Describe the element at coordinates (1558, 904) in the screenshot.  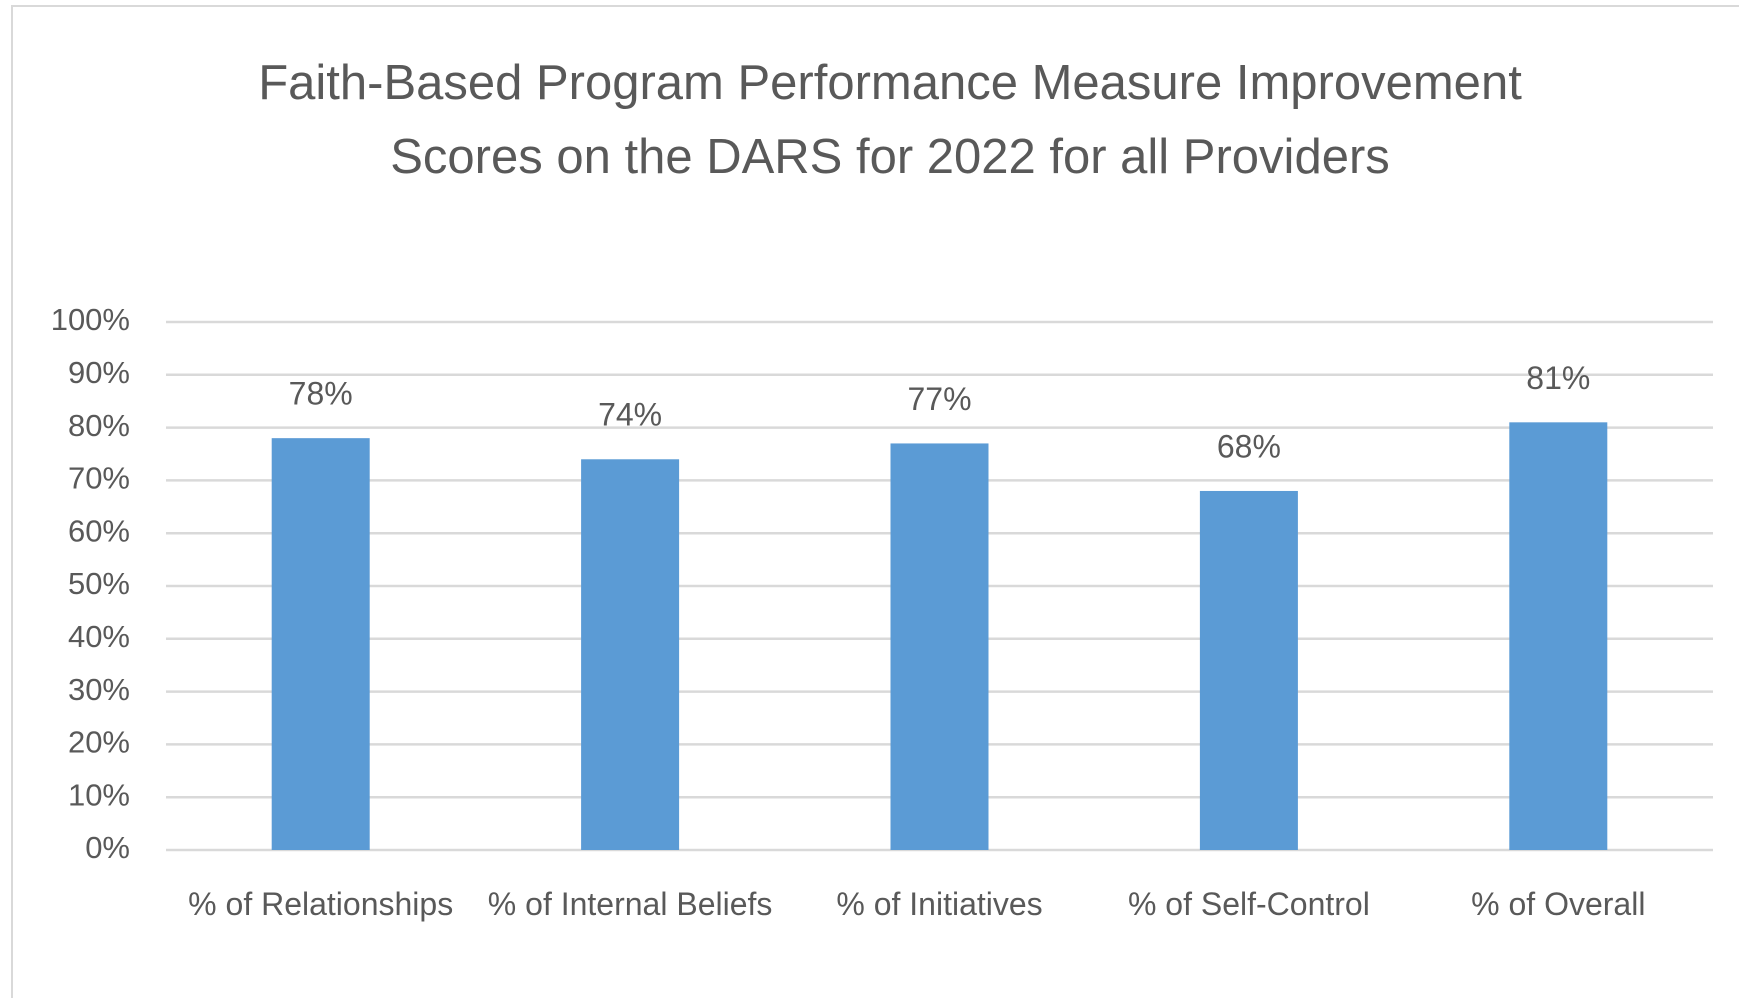
I see `x-tick-label: % of Overall` at that location.